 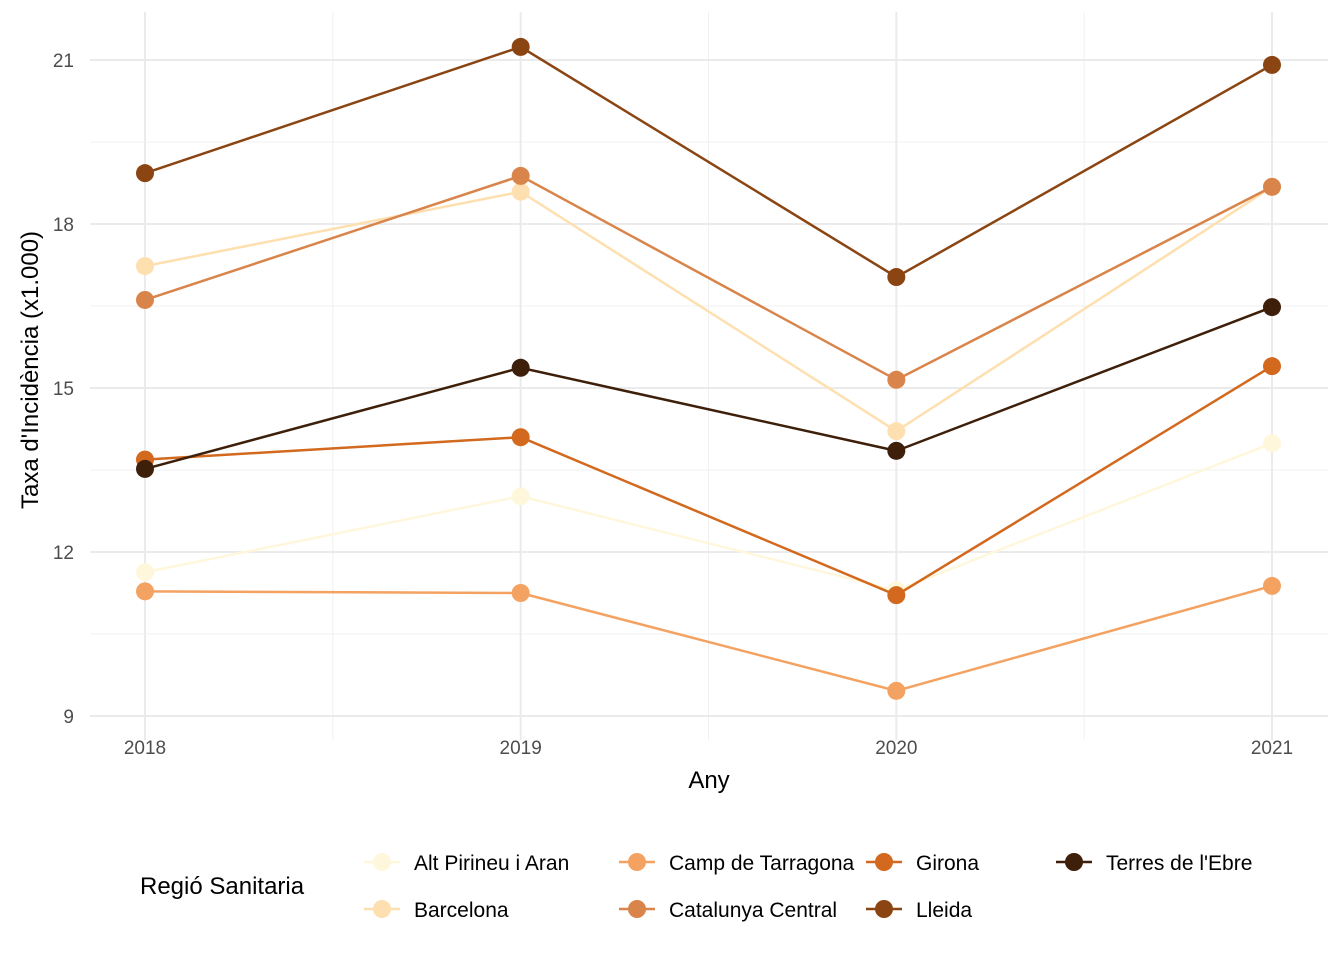 I want to click on legend-label: Terres de l'Ebre, so click(x=1179, y=863).